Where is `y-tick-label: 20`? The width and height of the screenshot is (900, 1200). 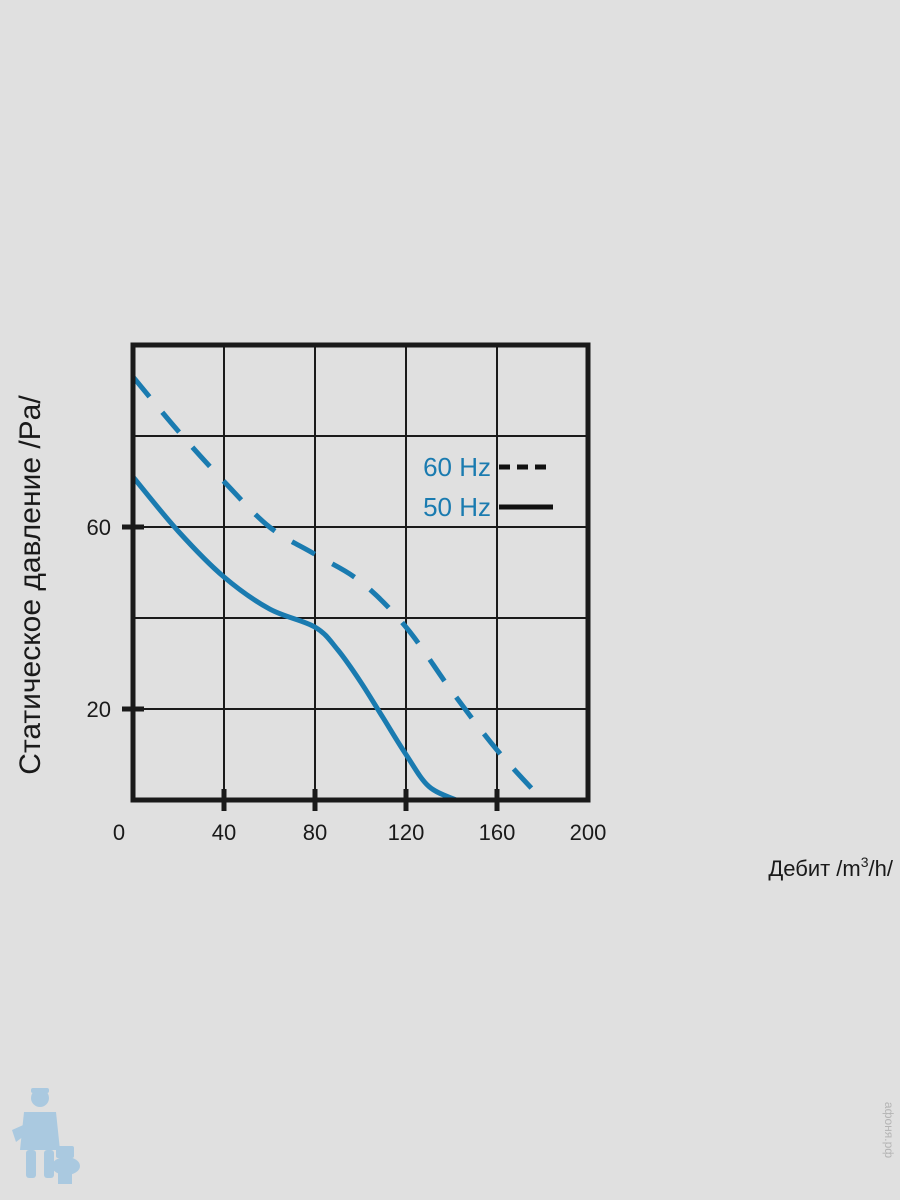
y-tick-label: 20 is located at coordinates (99, 709).